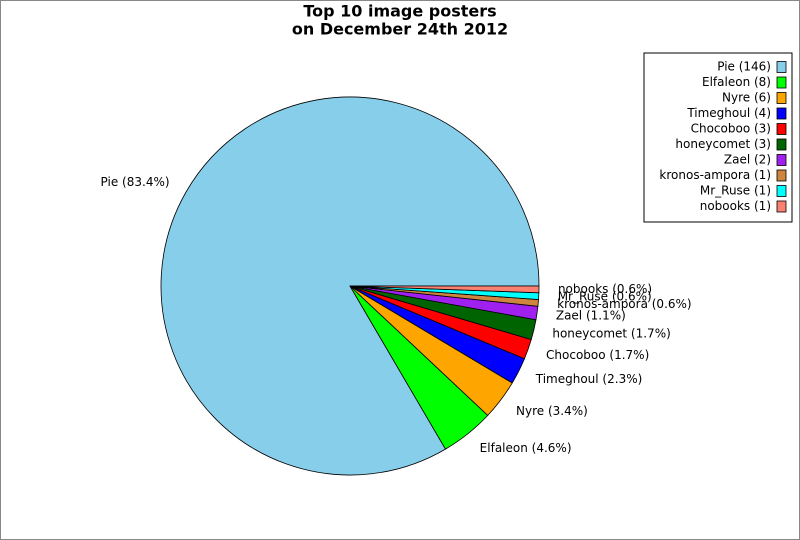 Image resolution: width=800 pixels, height=540 pixels. Describe the element at coordinates (135, 182) in the screenshot. I see `slice-label: Pie (83.4%)` at that location.